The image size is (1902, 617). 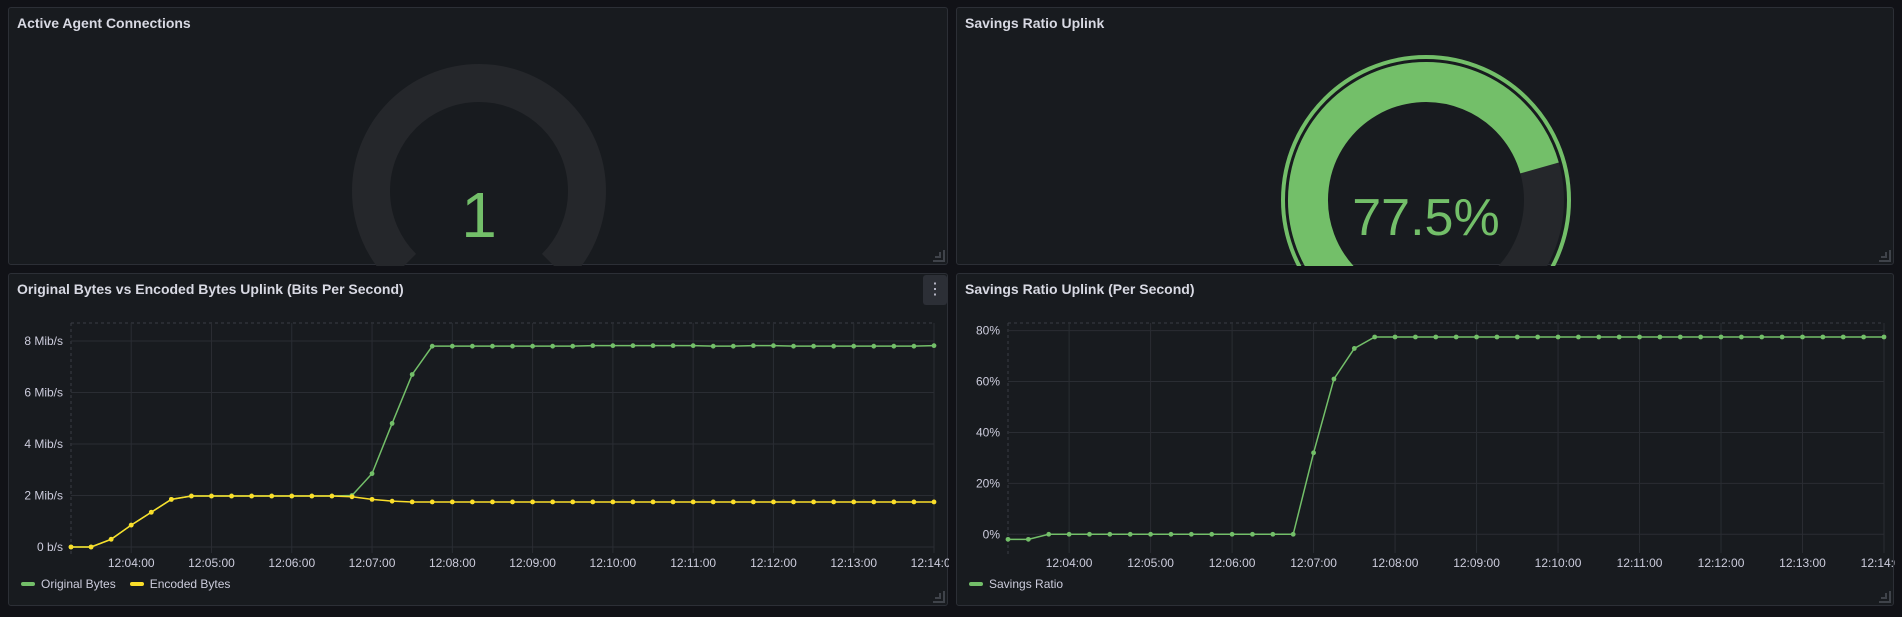 I want to click on y-tick-label: 6 Mib/s, so click(x=43, y=393).